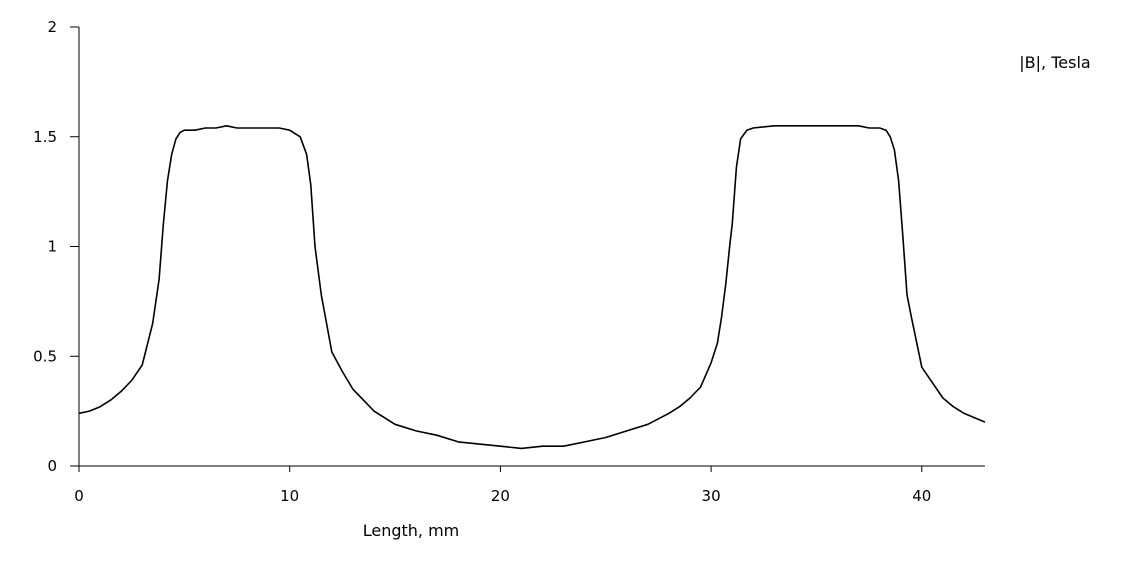 This screenshot has width=1124, height=562. What do you see at coordinates (52, 27) in the screenshot?
I see `y-tick-label: 2` at bounding box center [52, 27].